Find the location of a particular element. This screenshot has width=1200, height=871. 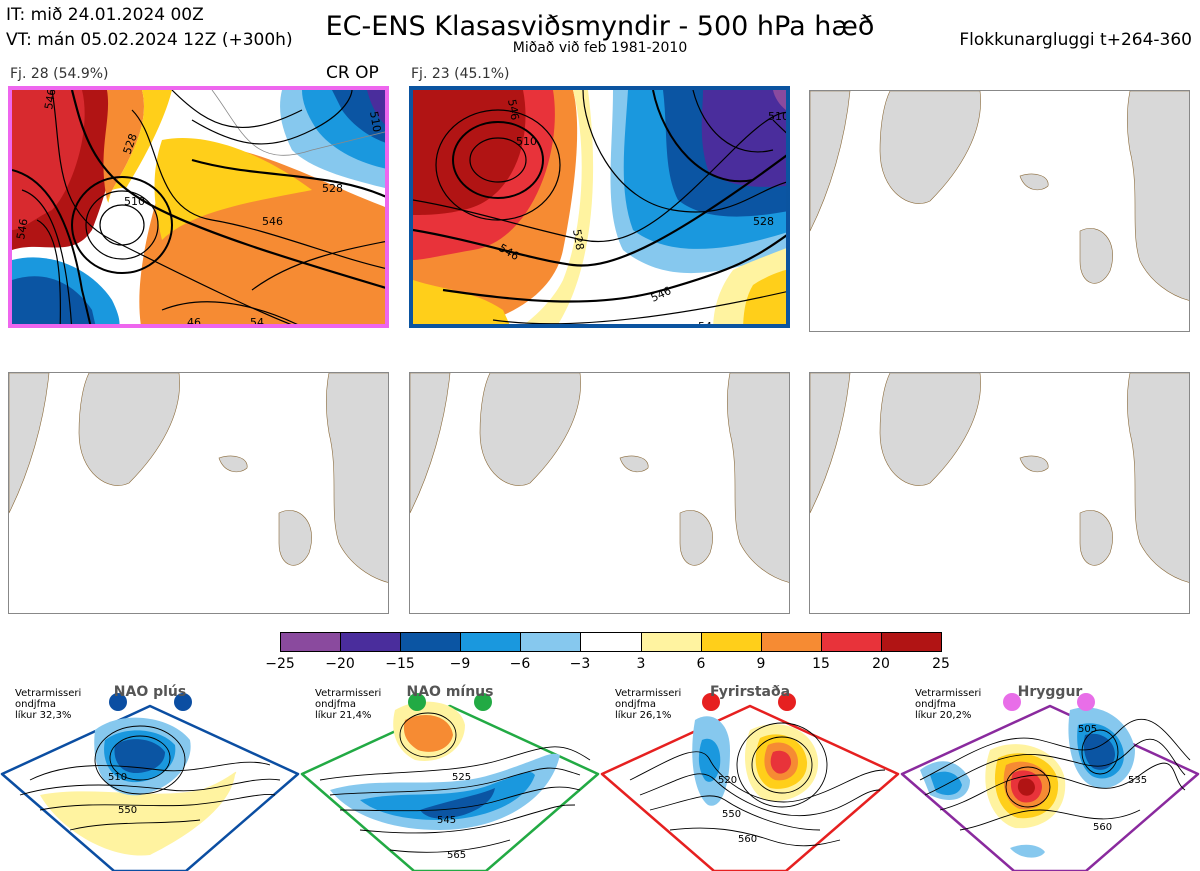

regime-3-contour-label-2: 560 is located at coordinates (747, 839).